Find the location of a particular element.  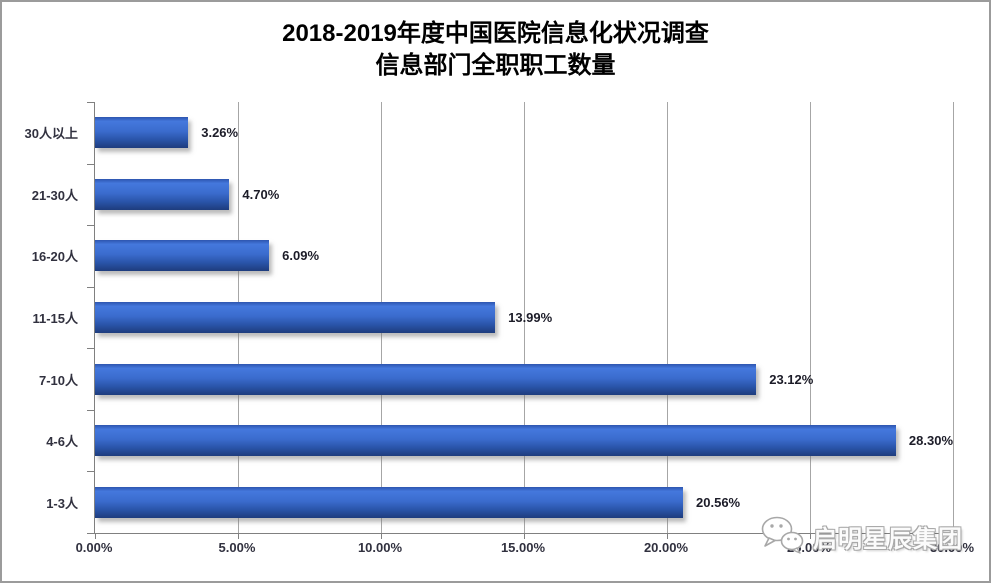

x-axis-labels: 0.00% 5.00% 10.00% 15.00% 20.00% 25.00% 30.00% is located at coordinates (525, 550).